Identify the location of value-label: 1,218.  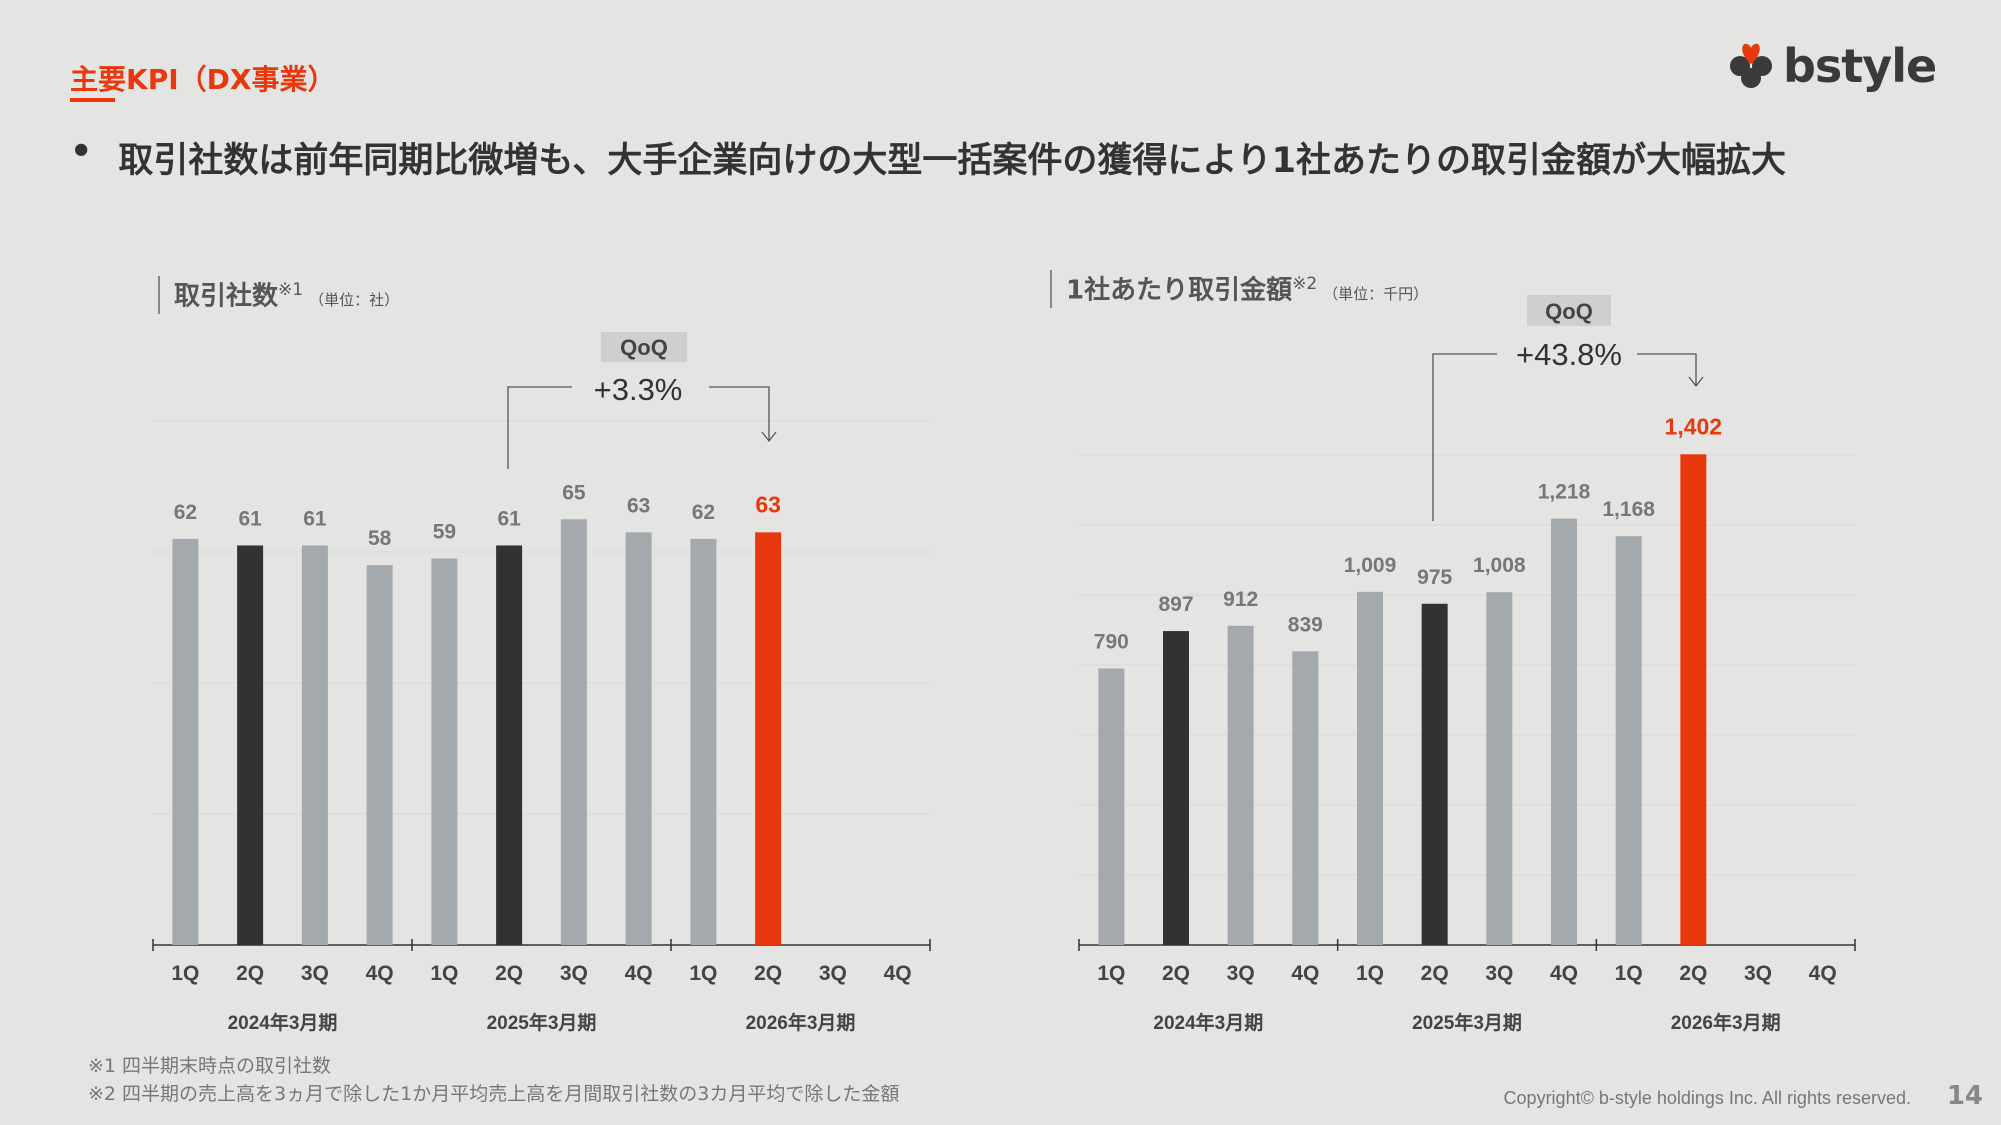
(1564, 492).